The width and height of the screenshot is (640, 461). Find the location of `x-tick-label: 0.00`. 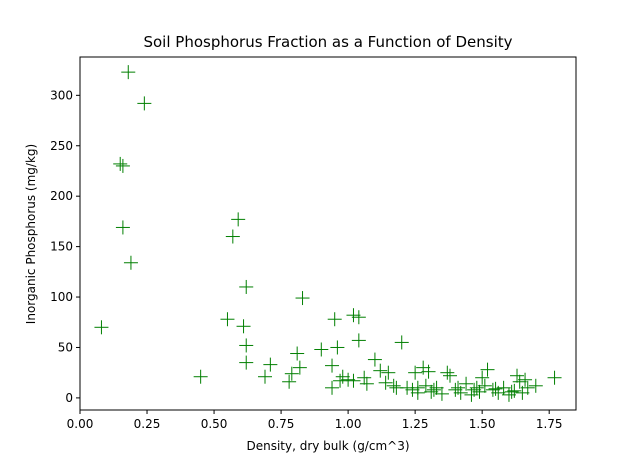

x-tick-label: 0.00 is located at coordinates (80, 424).